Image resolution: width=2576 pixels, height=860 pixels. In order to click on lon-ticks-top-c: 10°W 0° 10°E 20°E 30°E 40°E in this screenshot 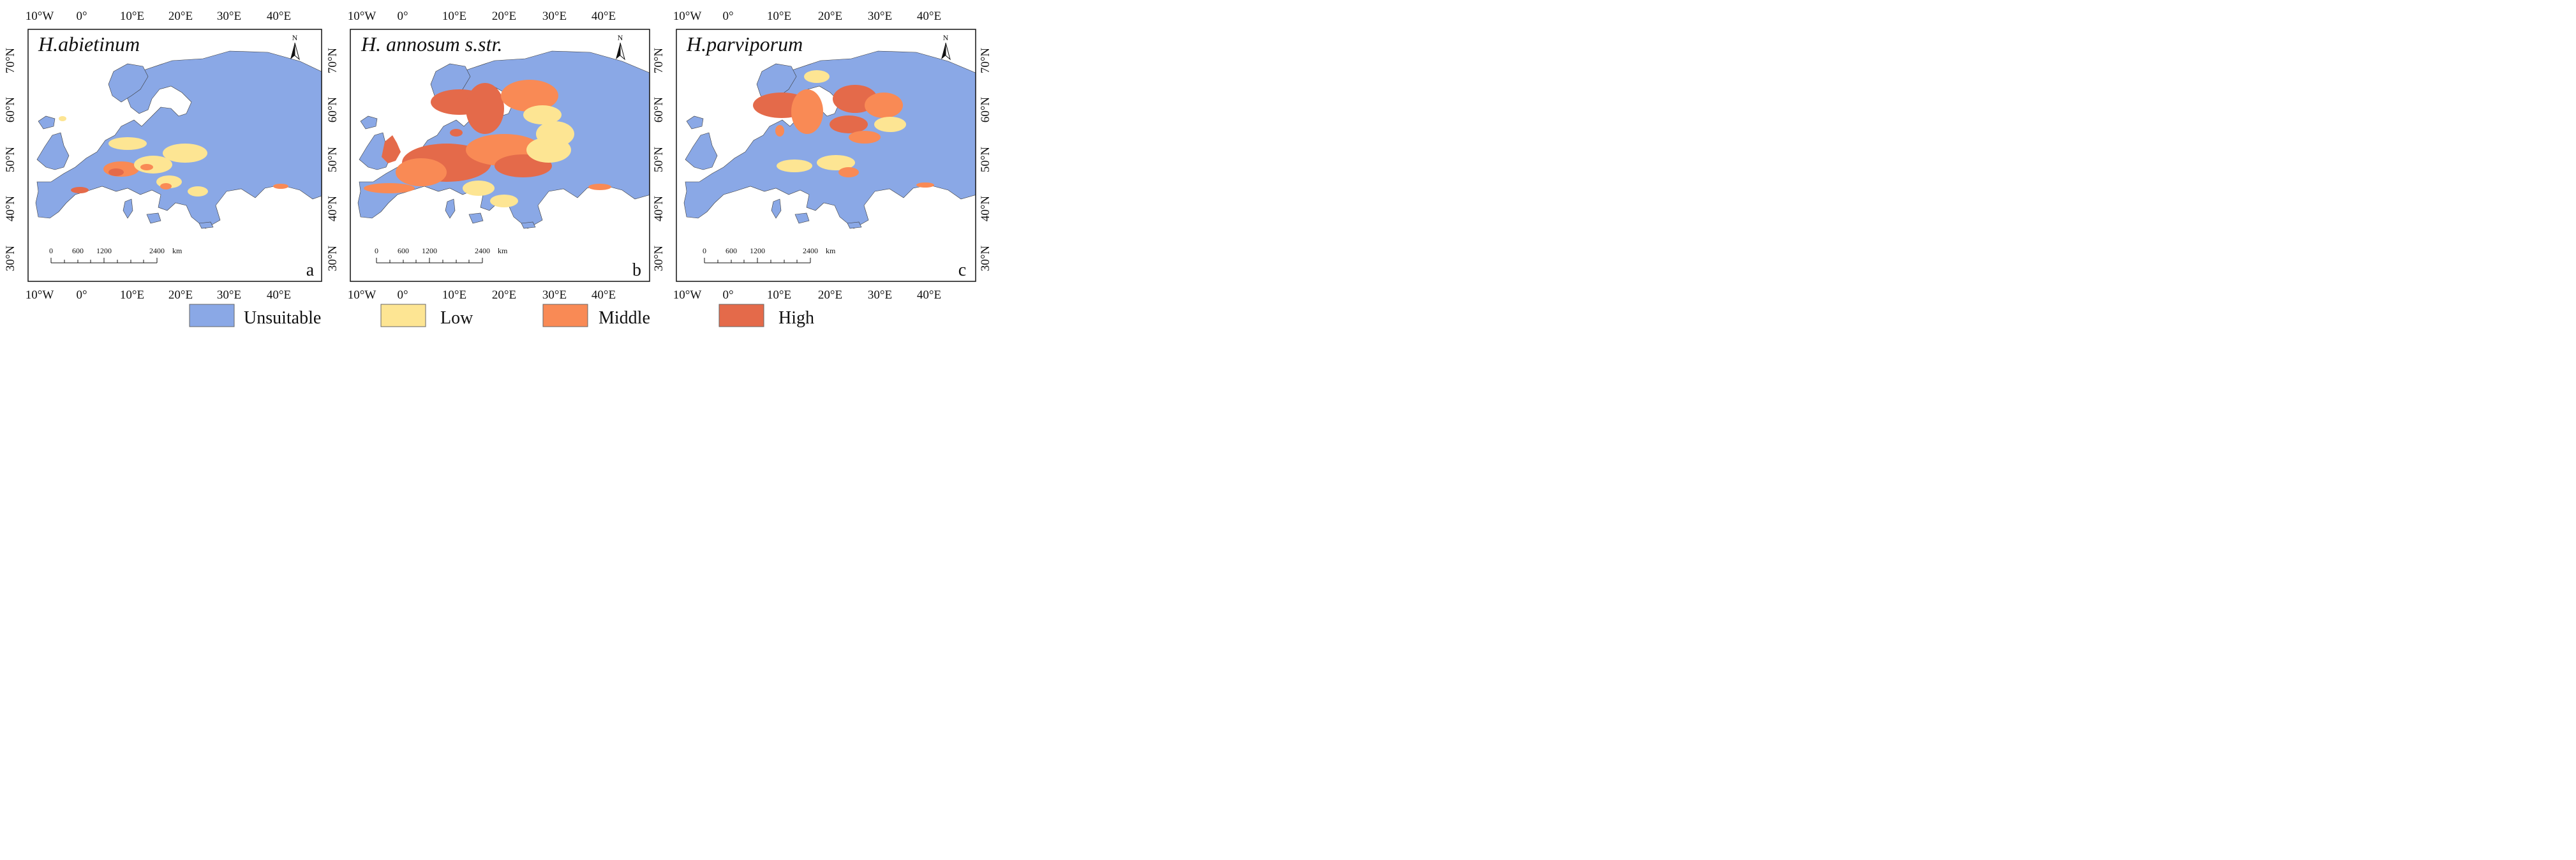, I will do `click(807, 17)`.